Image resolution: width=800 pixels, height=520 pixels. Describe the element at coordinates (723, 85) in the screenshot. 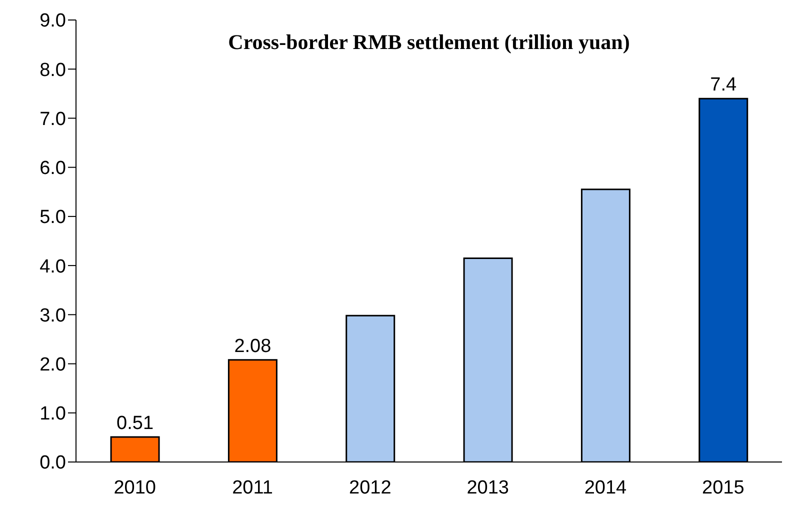

I see `data-label: 7.4` at that location.